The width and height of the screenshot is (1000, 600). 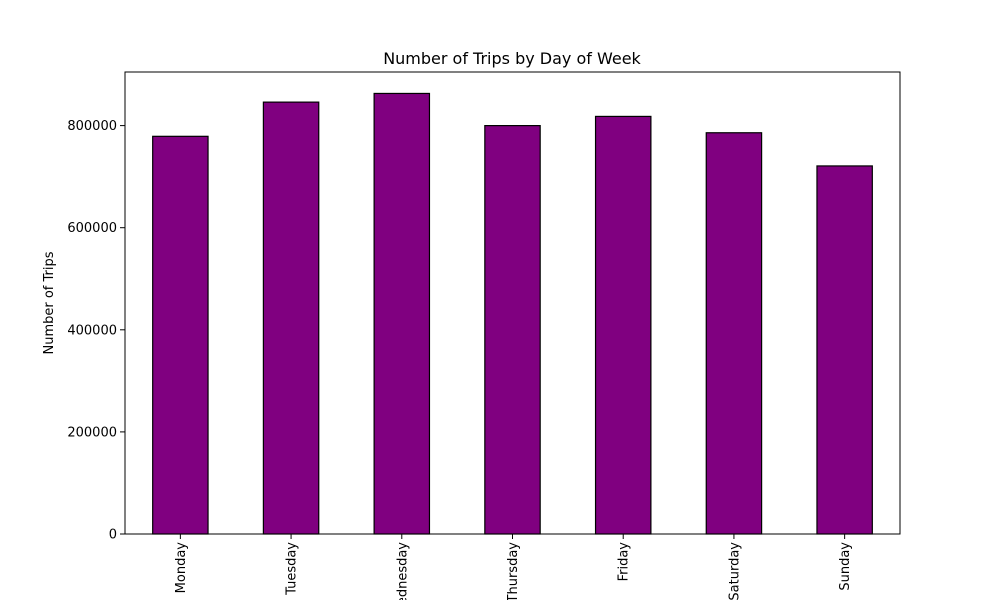 I want to click on bar-monday, so click(x=180, y=335).